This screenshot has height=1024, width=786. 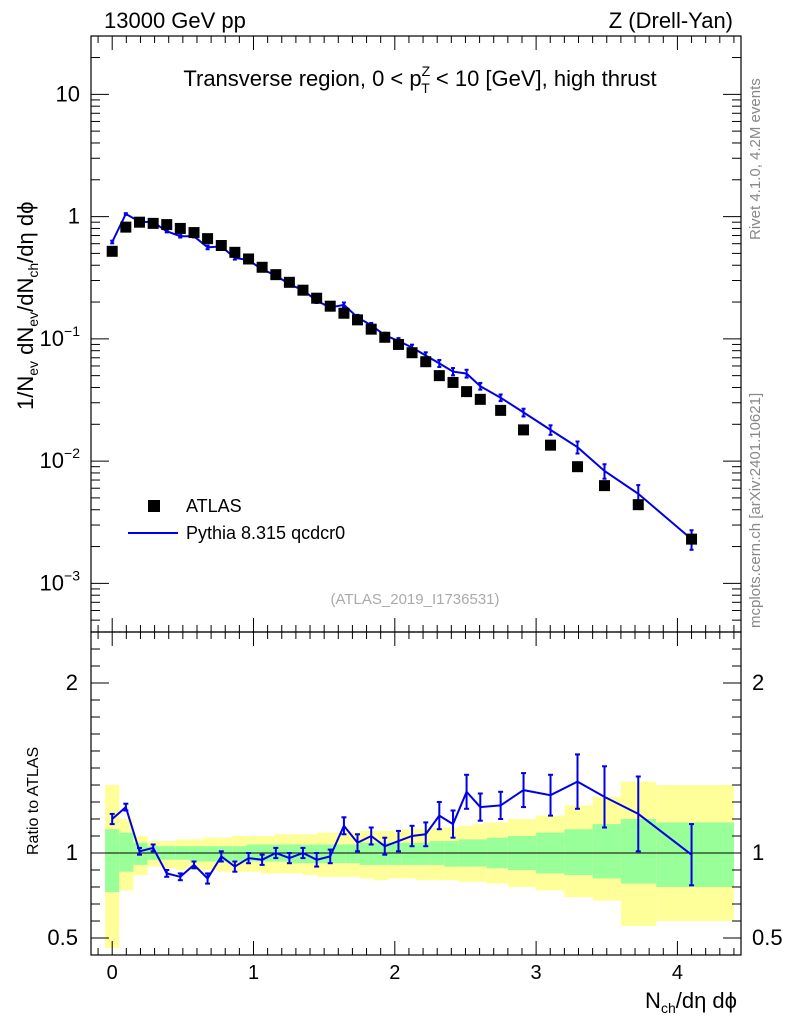 What do you see at coordinates (536, 973) in the screenshot?
I see `x-tick-label: 3` at bounding box center [536, 973].